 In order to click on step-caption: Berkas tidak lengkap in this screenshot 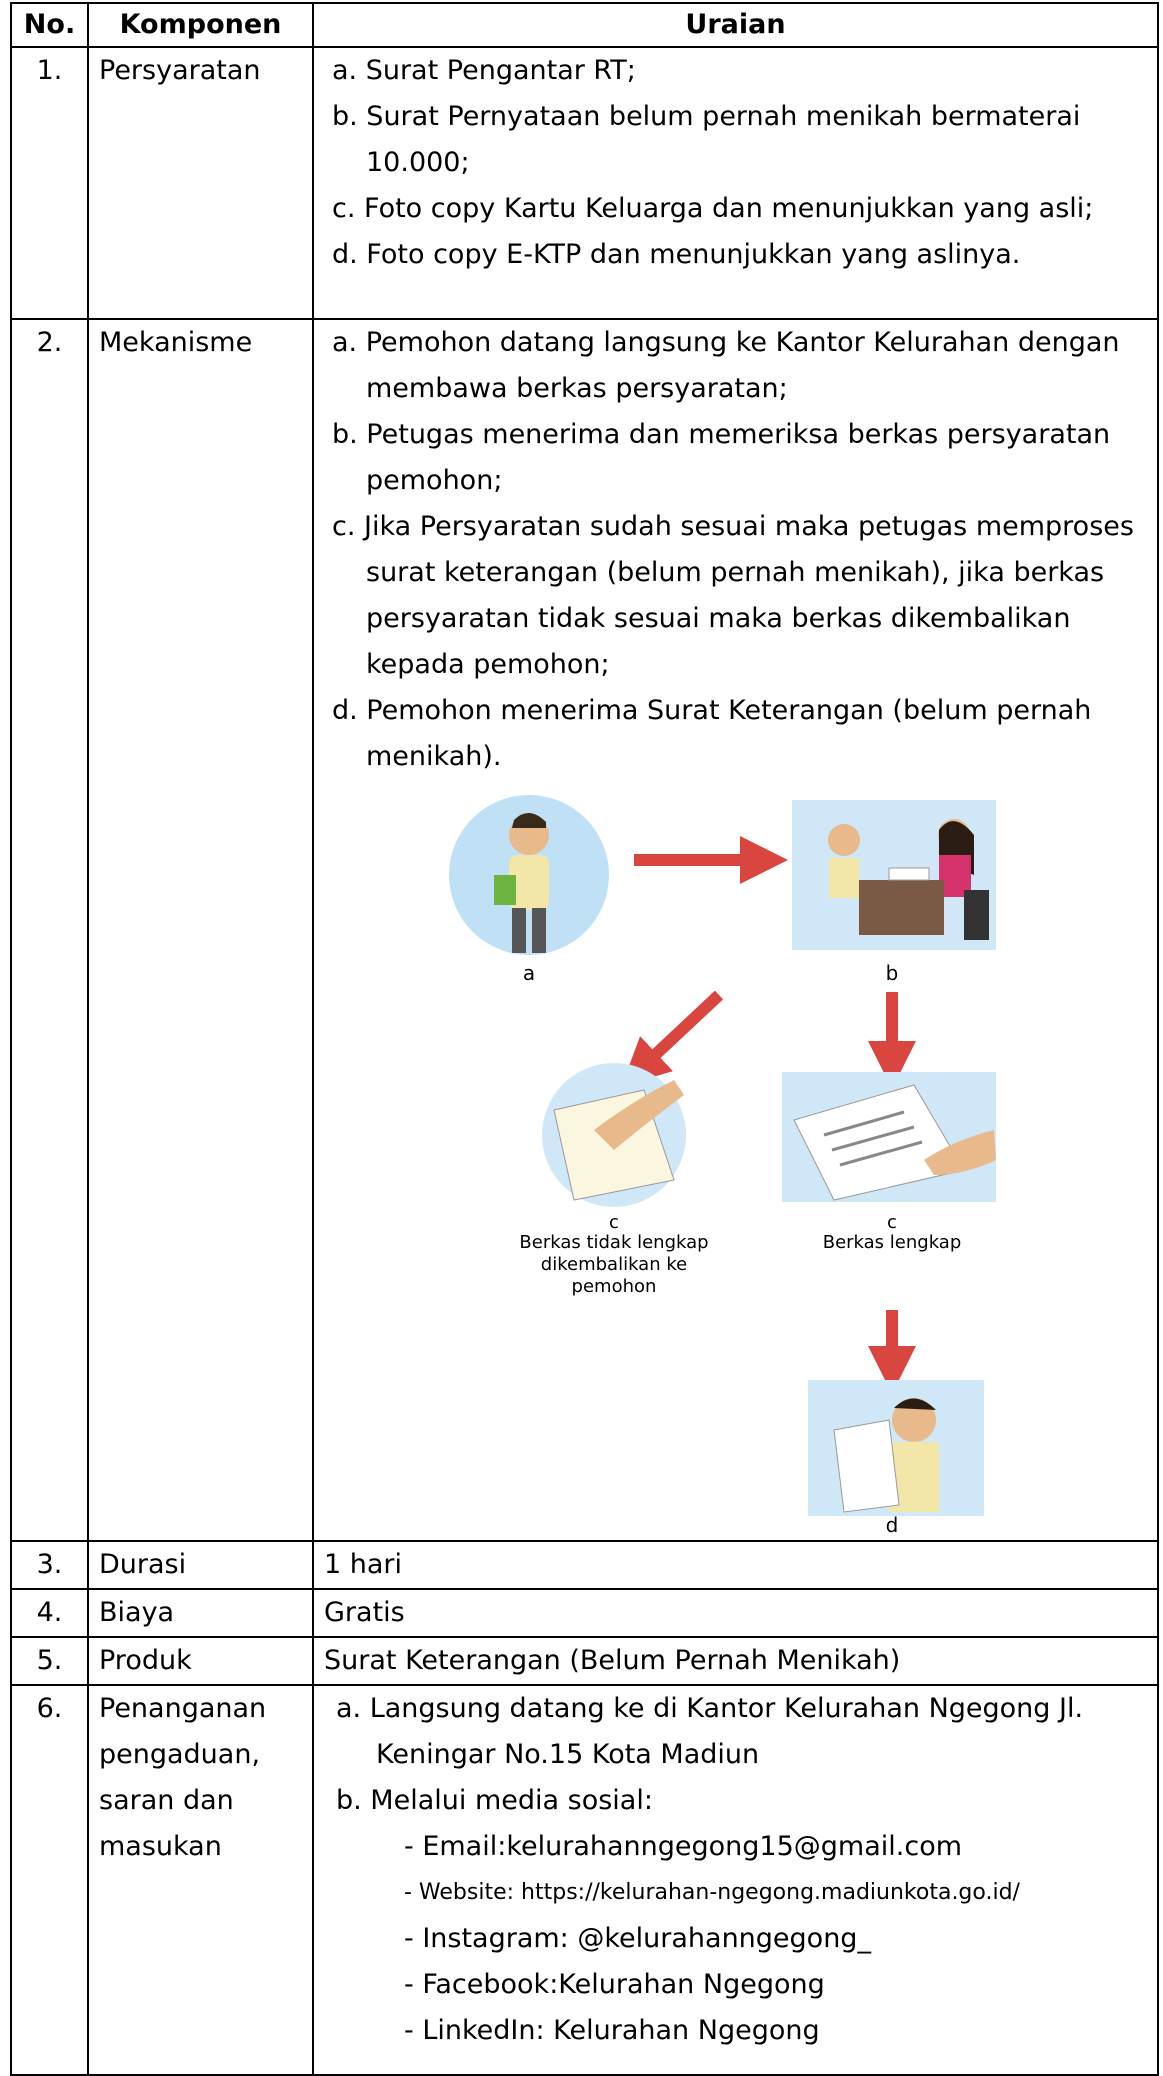, I will do `click(613, 1242)`.